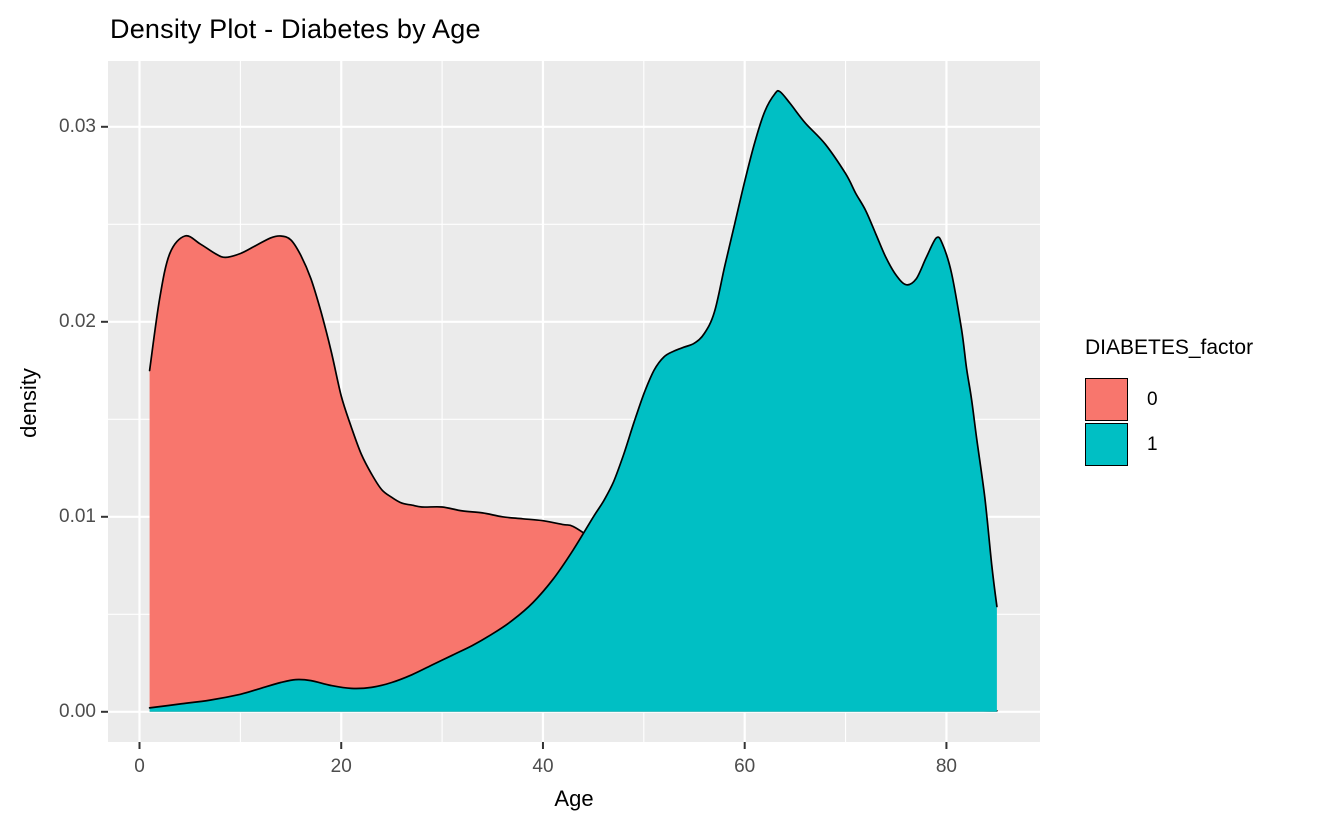 This screenshot has width=1344, height=830. I want to click on y-tick-label-0.03: 0.03, so click(77, 126).